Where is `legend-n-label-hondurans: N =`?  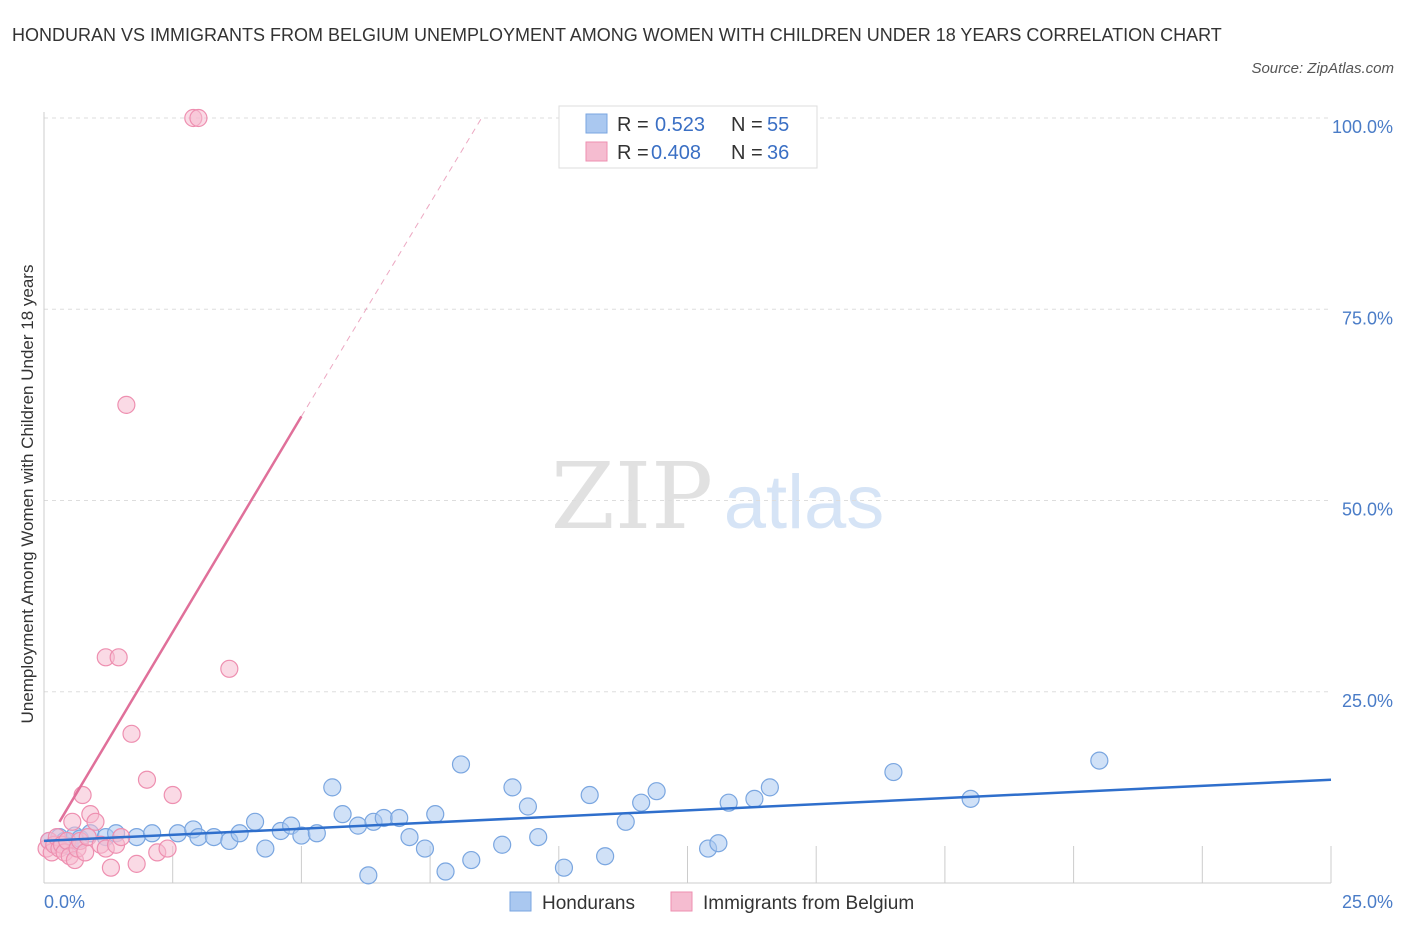
legend-n-label-hondurans: N = is located at coordinates (747, 125).